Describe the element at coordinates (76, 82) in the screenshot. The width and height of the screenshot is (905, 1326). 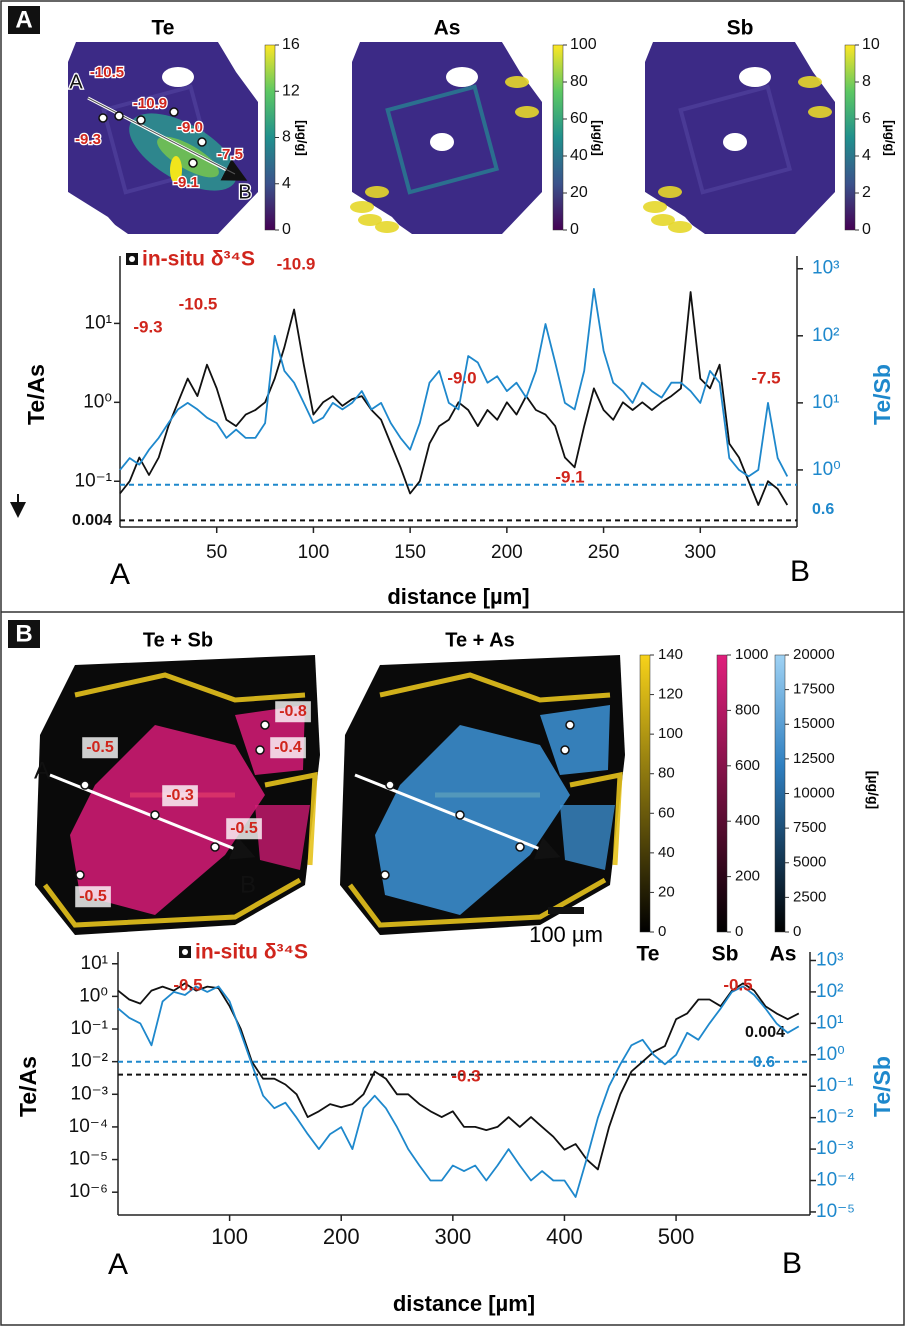
I see `map-label: A` at that location.